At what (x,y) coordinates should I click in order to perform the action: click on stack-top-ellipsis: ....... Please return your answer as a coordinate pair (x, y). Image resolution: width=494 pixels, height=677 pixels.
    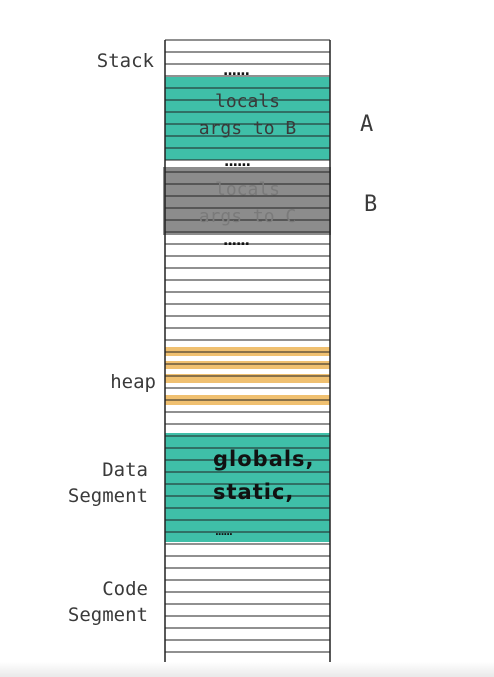
    Looking at the image, I should click on (236, 71).